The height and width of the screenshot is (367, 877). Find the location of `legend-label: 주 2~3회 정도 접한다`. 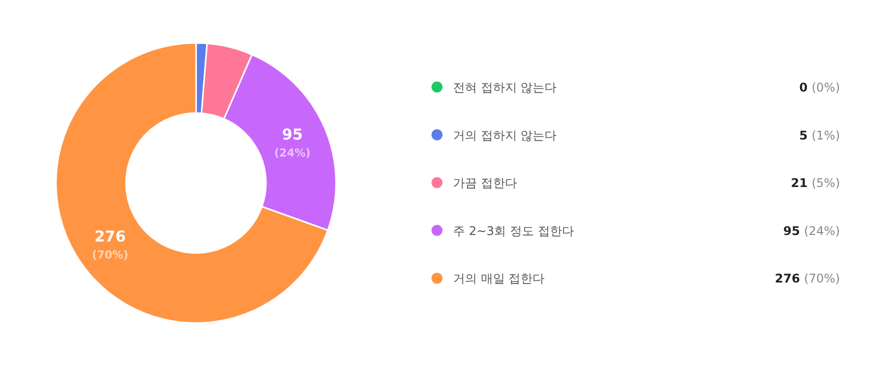

legend-label: 주 2~3회 정도 접한다 is located at coordinates (513, 231).